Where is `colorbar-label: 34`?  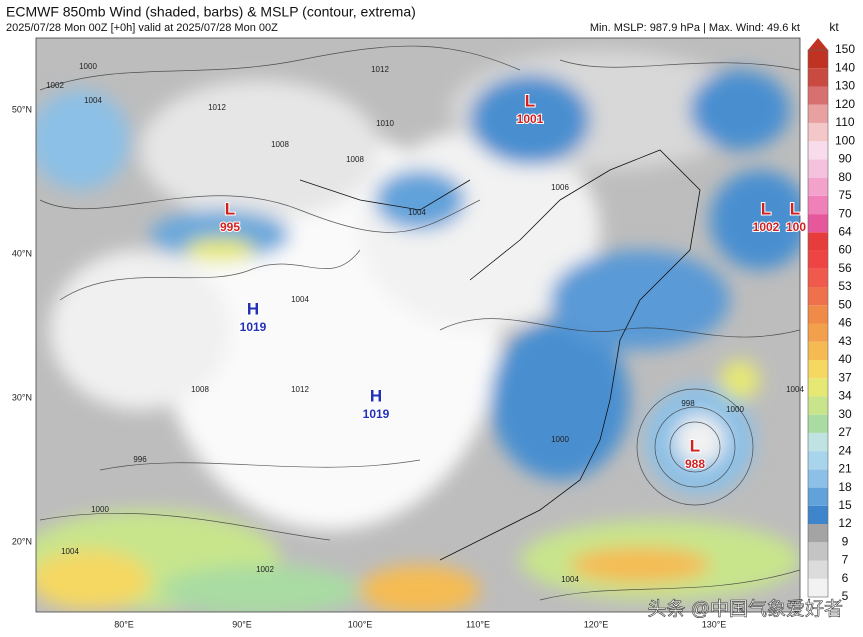 colorbar-label: 34 is located at coordinates (845, 396).